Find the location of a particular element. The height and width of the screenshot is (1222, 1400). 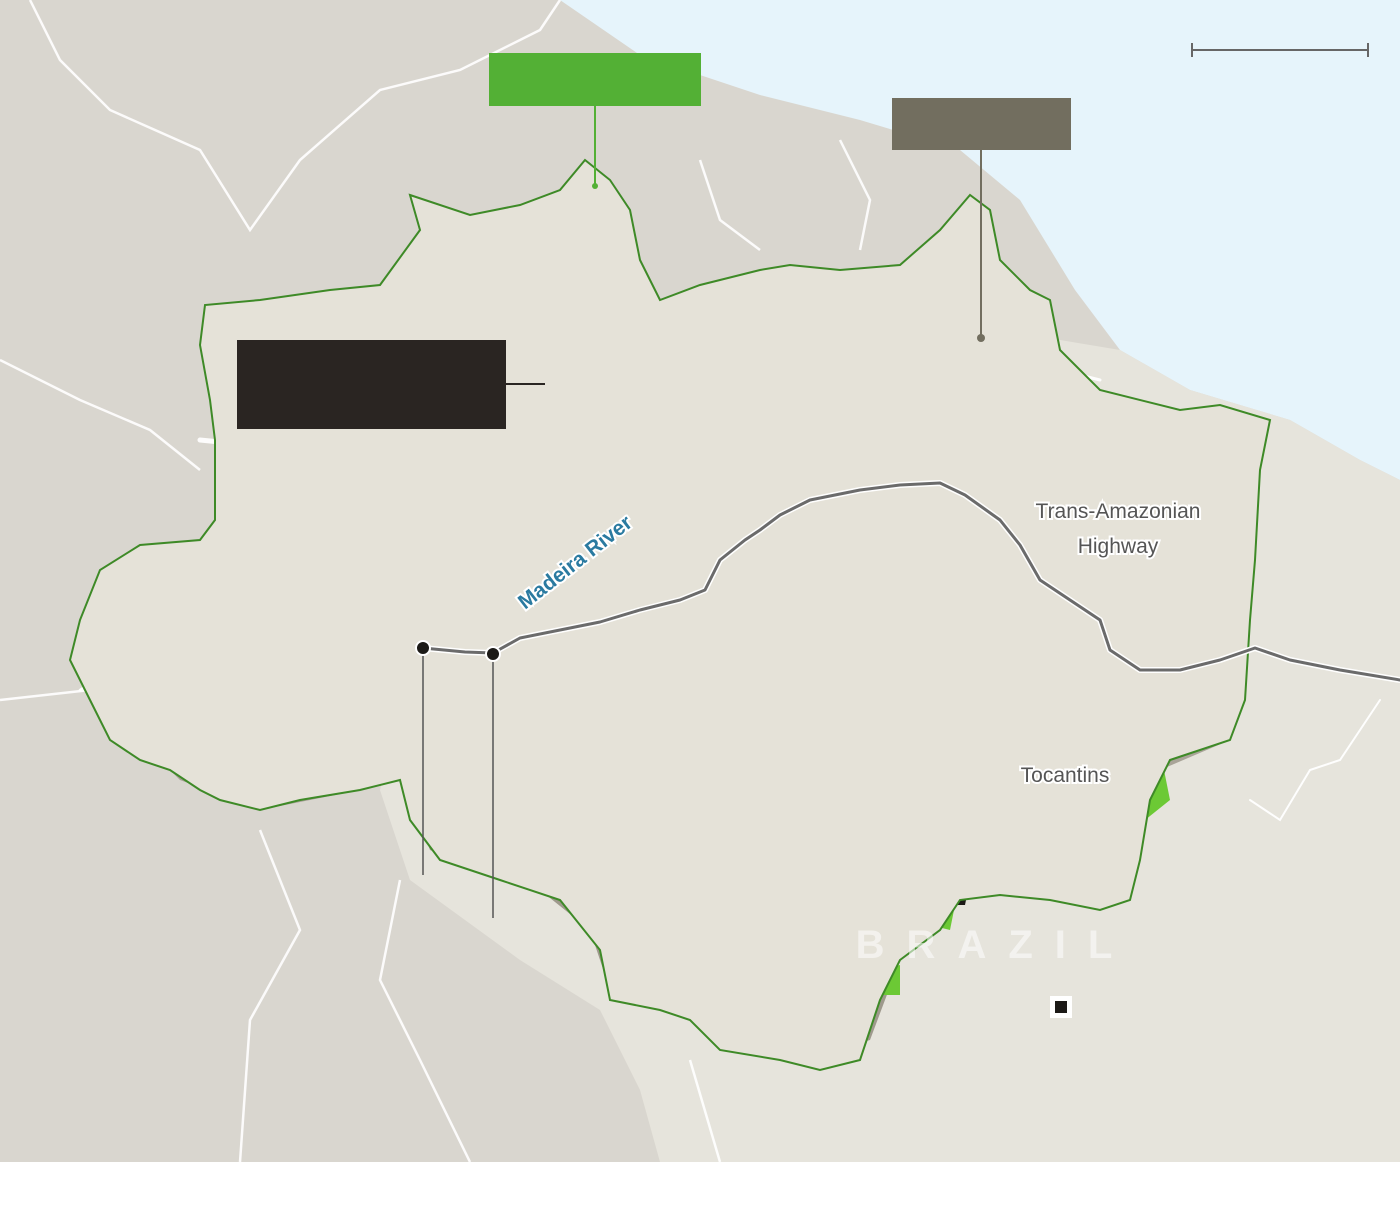

highway-label-line1: Trans-Amazonian is located at coordinates (1118, 511).